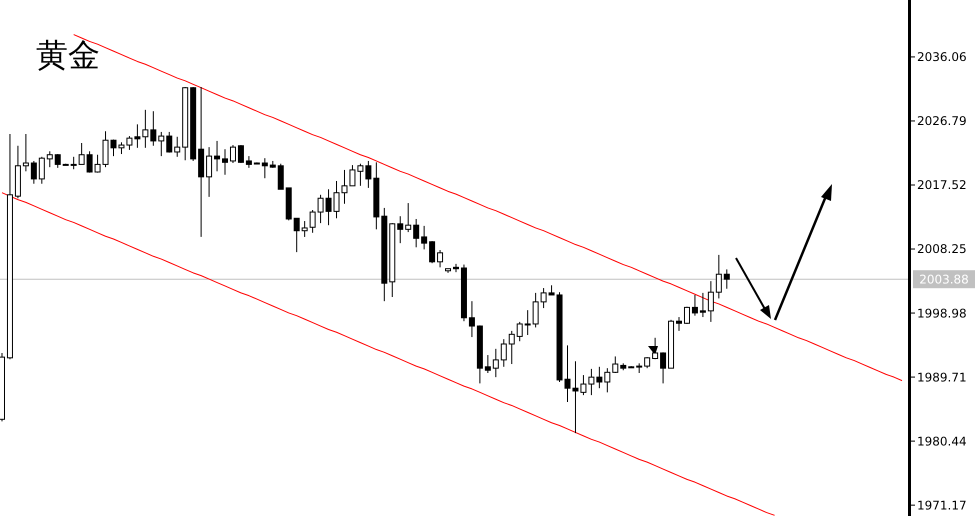 The width and height of the screenshot is (978, 516). Describe the element at coordinates (942, 377) in the screenshot. I see `y-tick-label: 1989.71` at that location.